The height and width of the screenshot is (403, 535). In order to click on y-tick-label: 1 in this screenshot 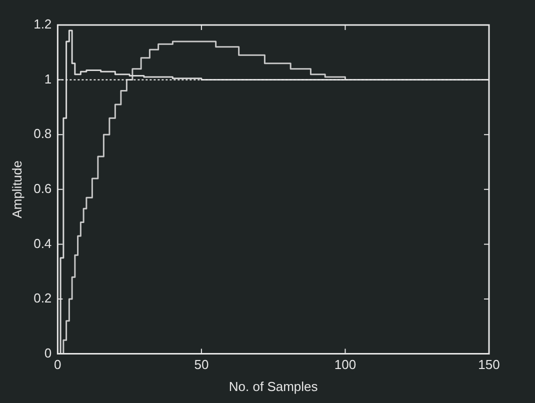, I will do `click(48, 78)`.